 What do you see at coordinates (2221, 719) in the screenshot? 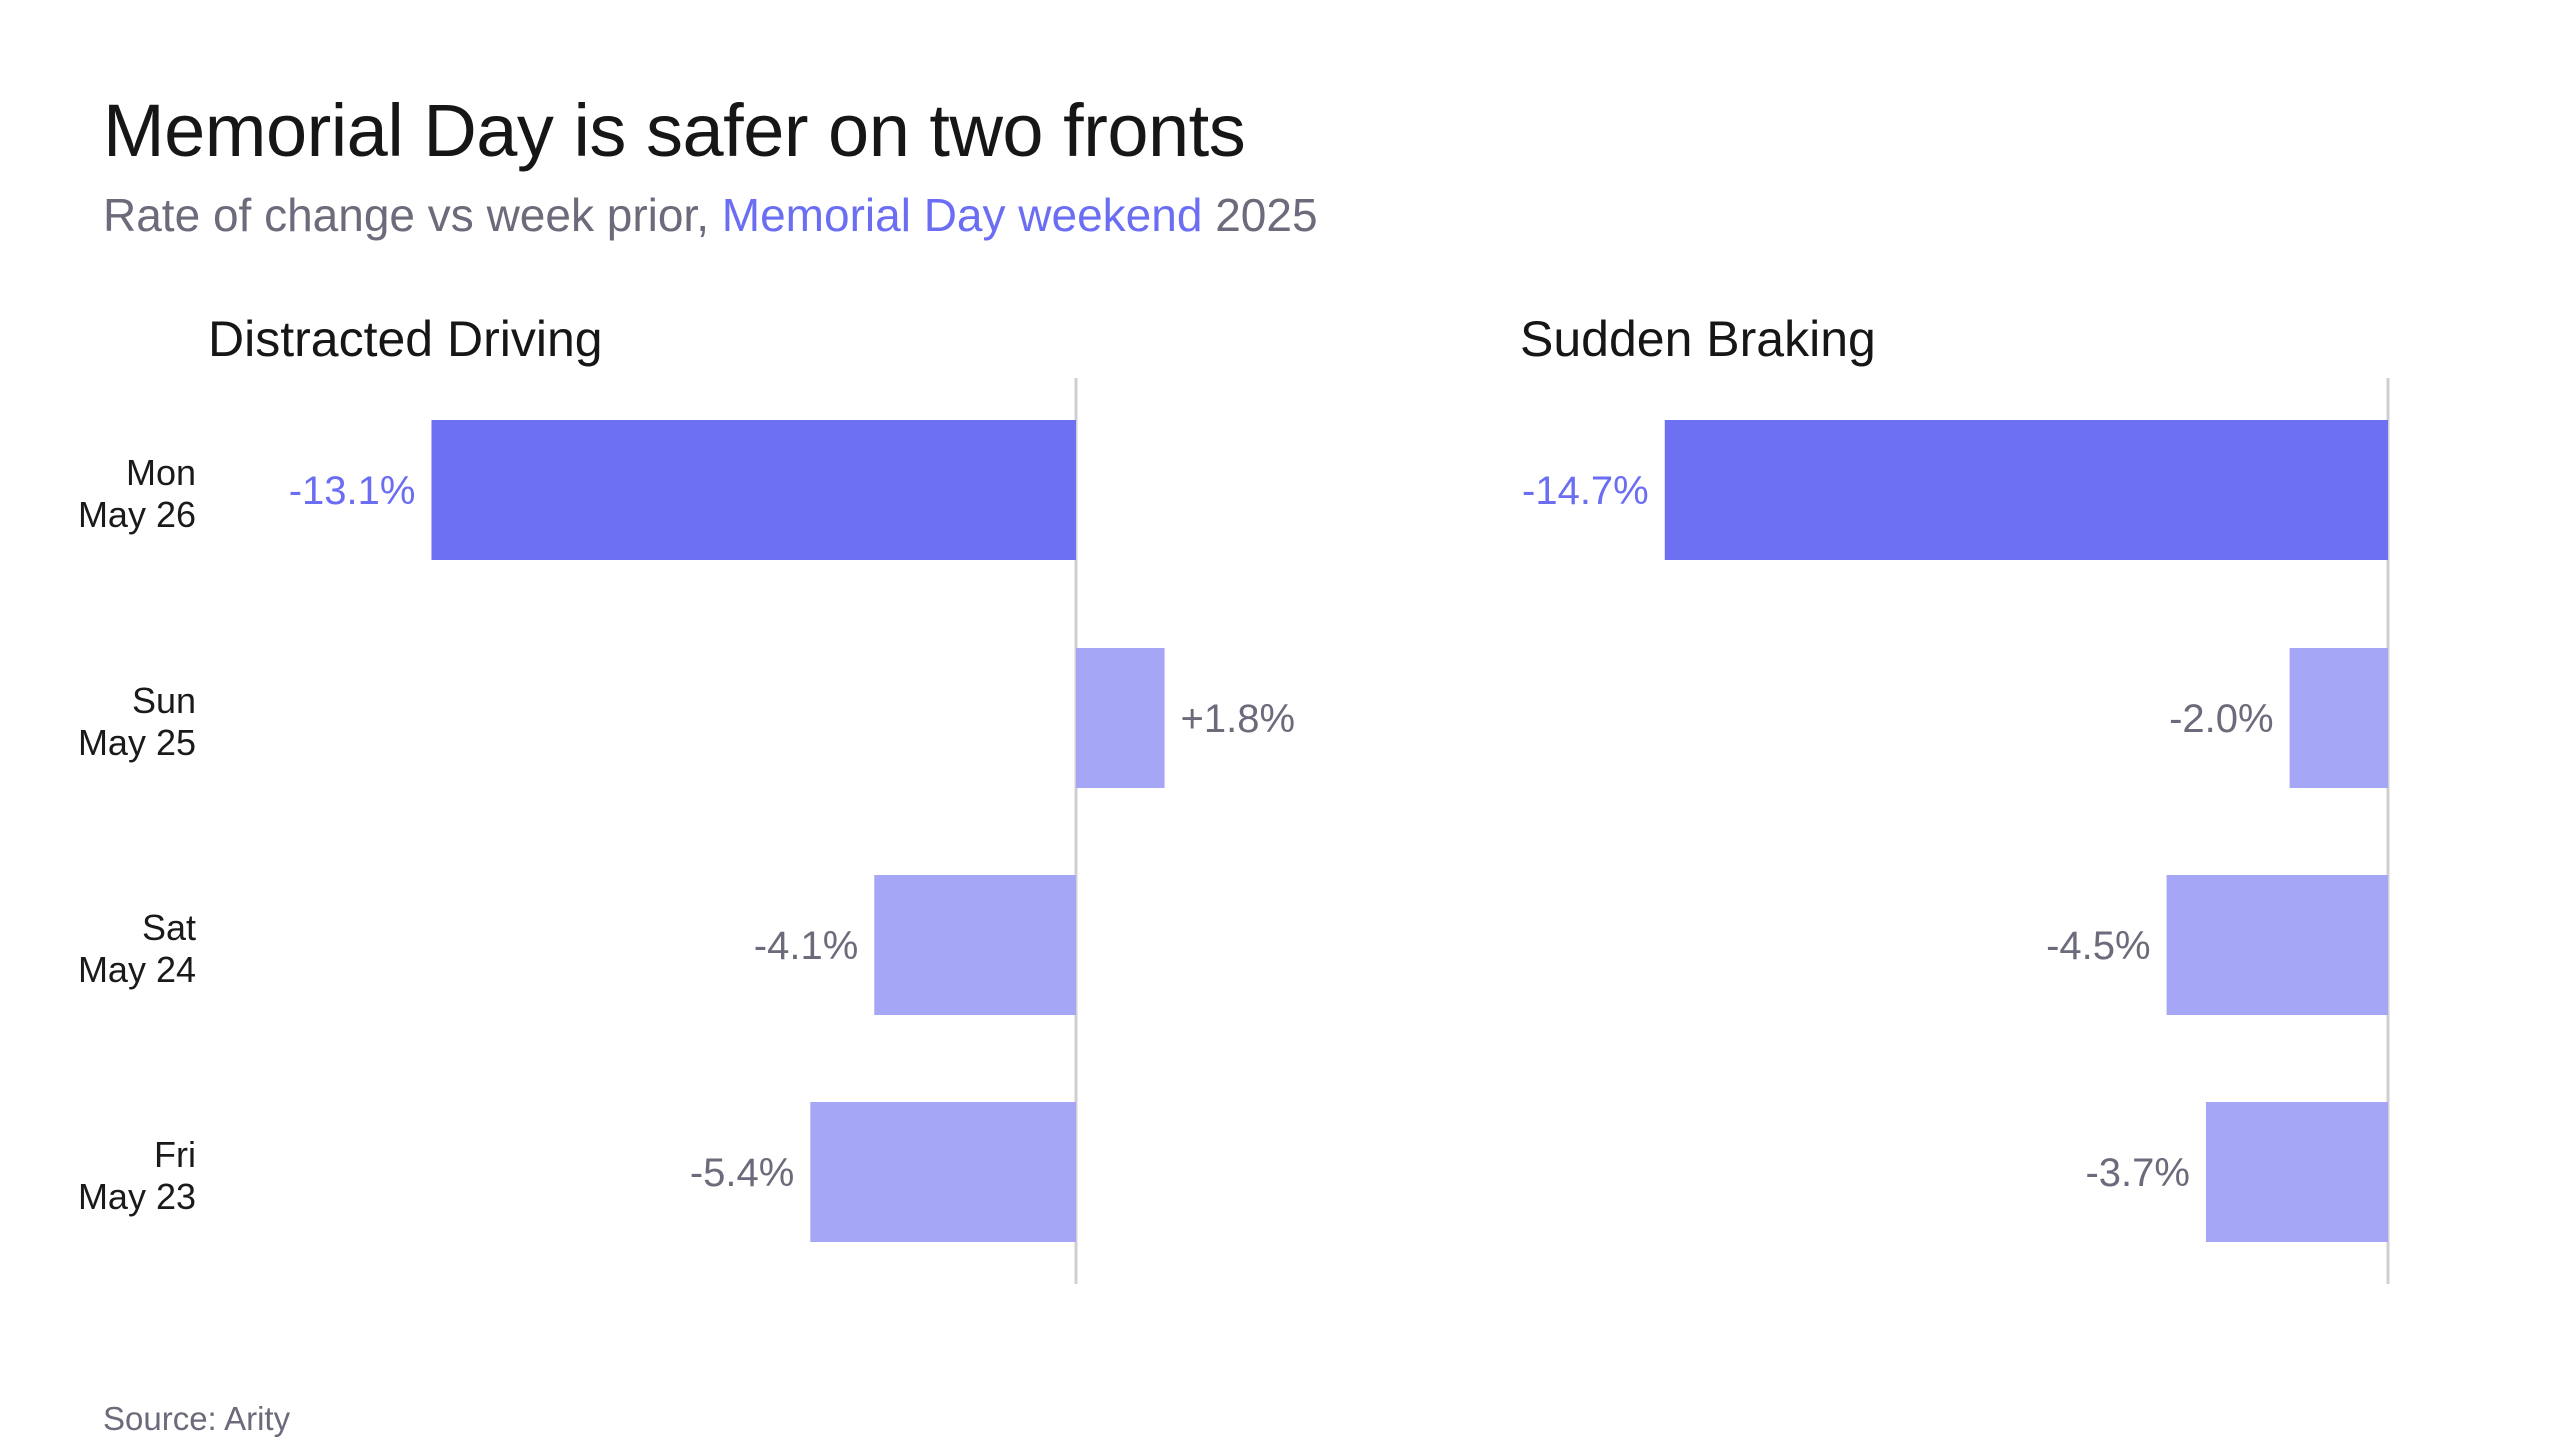
I see `data-label-sudden-braking-1: -2.0%` at bounding box center [2221, 719].